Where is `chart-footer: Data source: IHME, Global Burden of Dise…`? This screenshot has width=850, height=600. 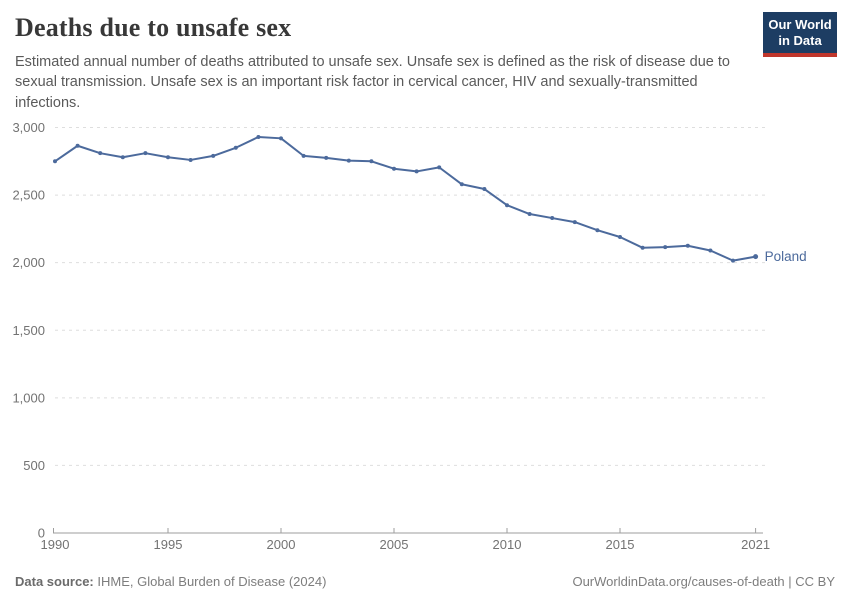 chart-footer: Data source: IHME, Global Burden of Dise… is located at coordinates (425, 581).